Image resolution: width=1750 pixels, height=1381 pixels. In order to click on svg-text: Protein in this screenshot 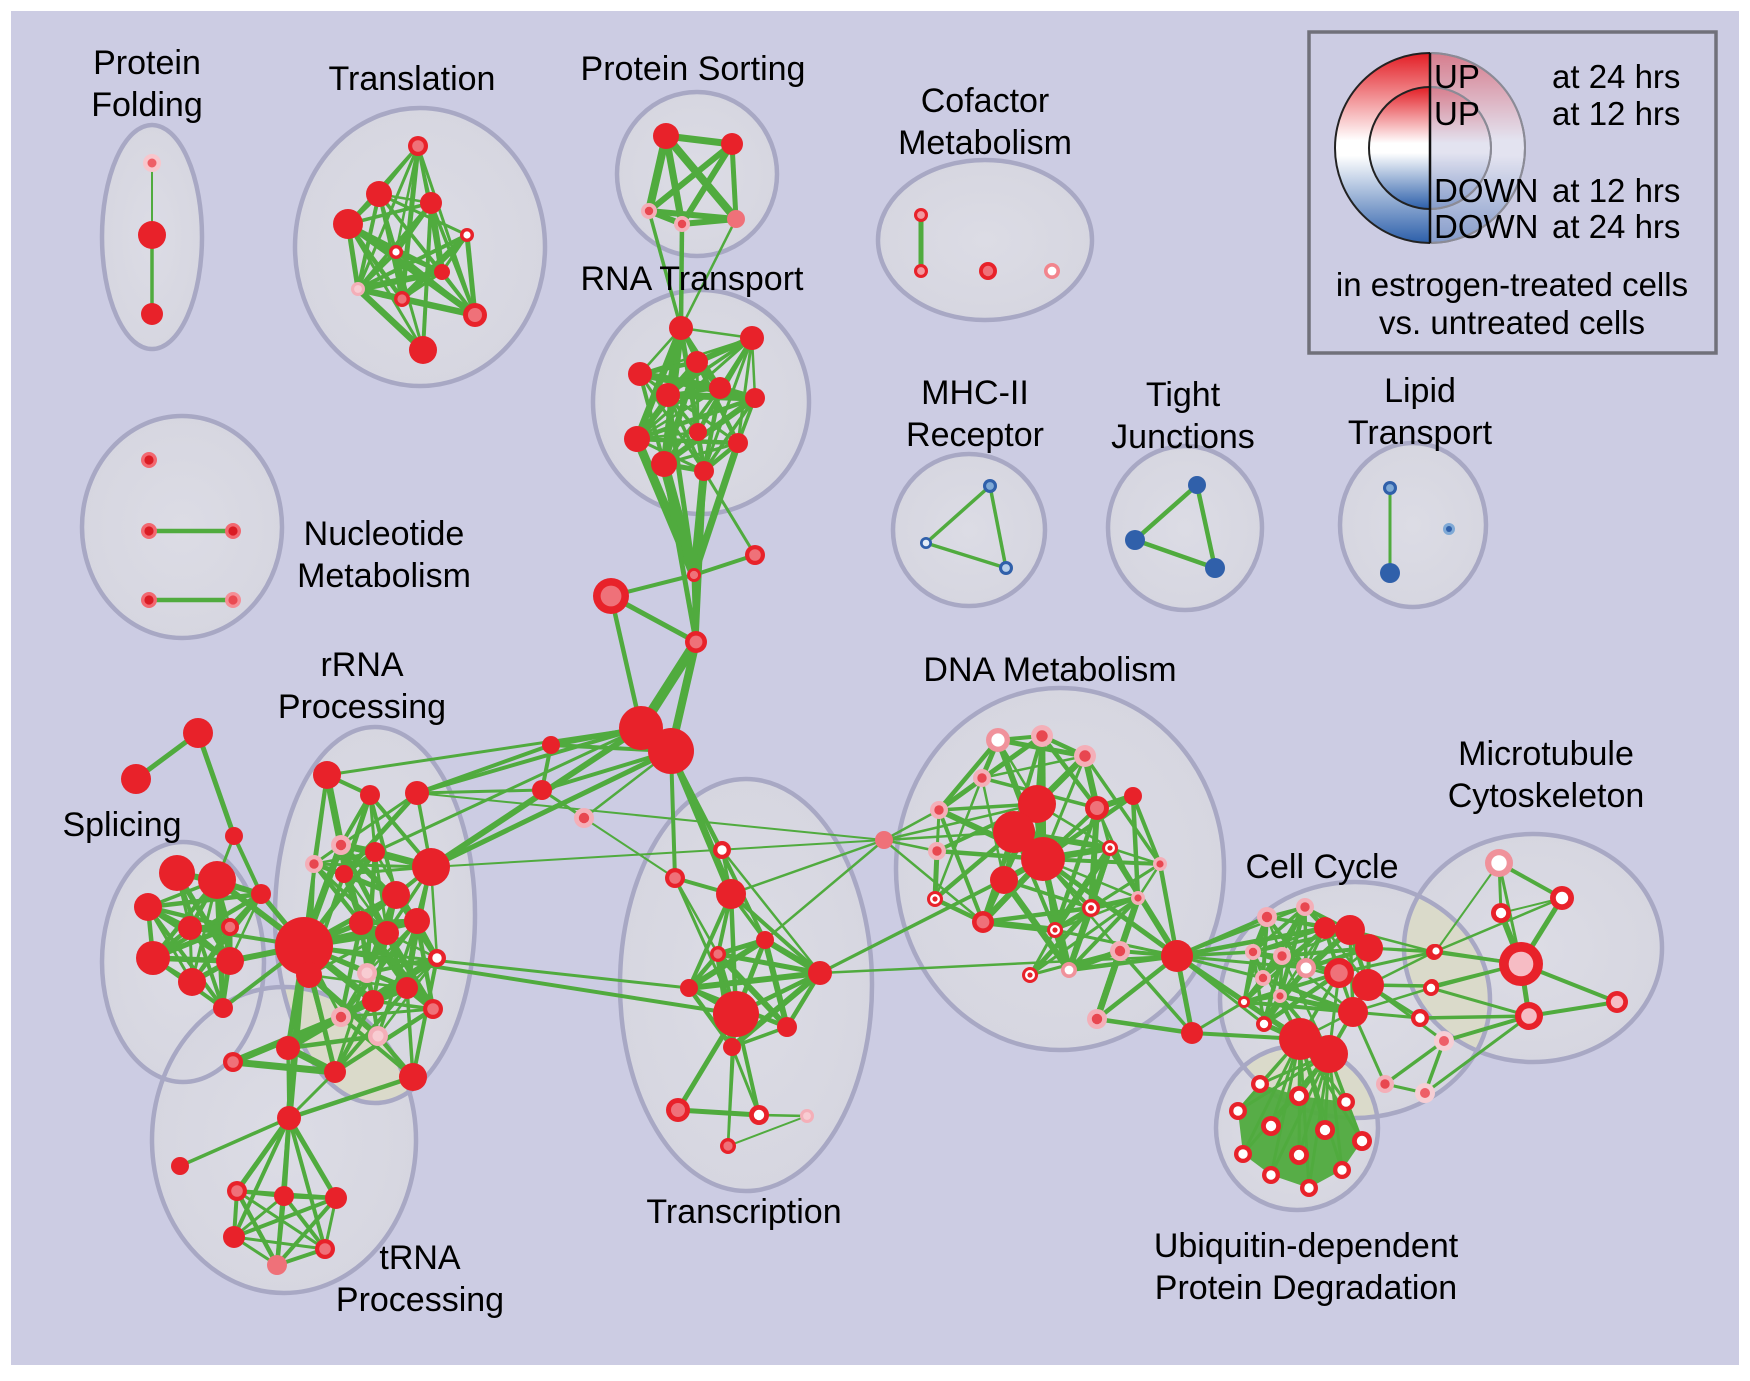, I will do `click(147, 63)`.